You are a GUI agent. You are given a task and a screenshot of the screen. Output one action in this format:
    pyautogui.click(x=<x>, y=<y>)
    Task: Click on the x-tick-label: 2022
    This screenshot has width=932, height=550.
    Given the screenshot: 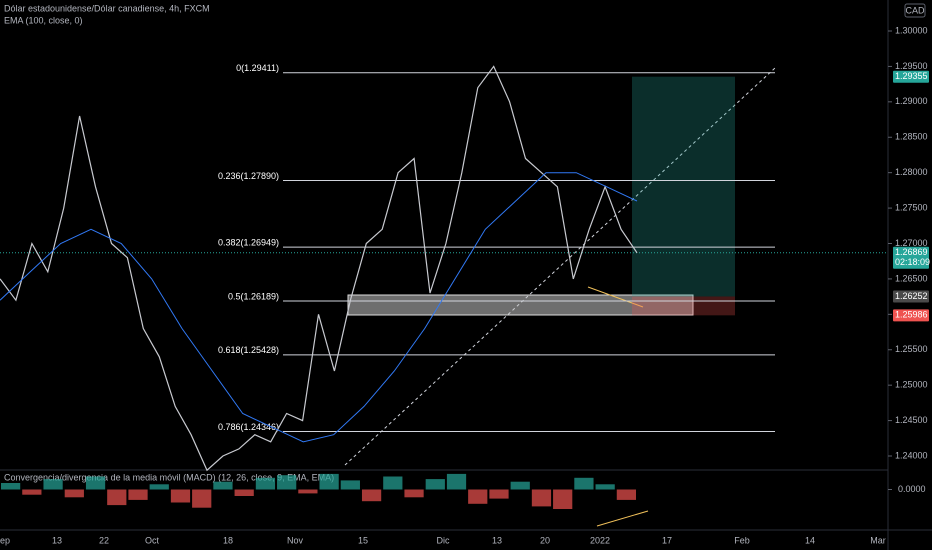 What is the action you would take?
    pyautogui.click(x=600, y=540)
    